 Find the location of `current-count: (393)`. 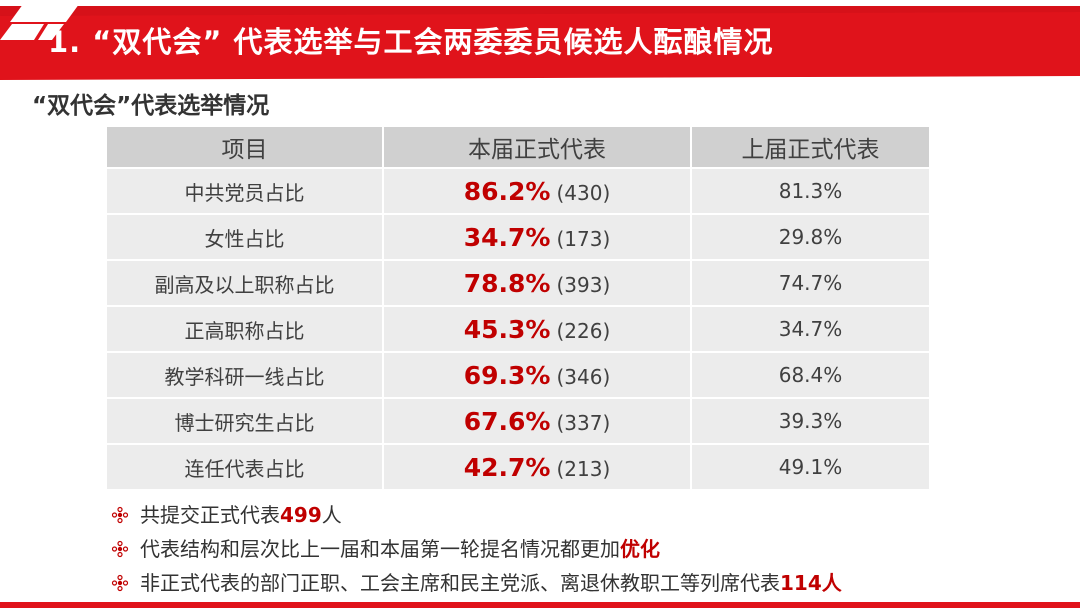

current-count: (393) is located at coordinates (583, 284).